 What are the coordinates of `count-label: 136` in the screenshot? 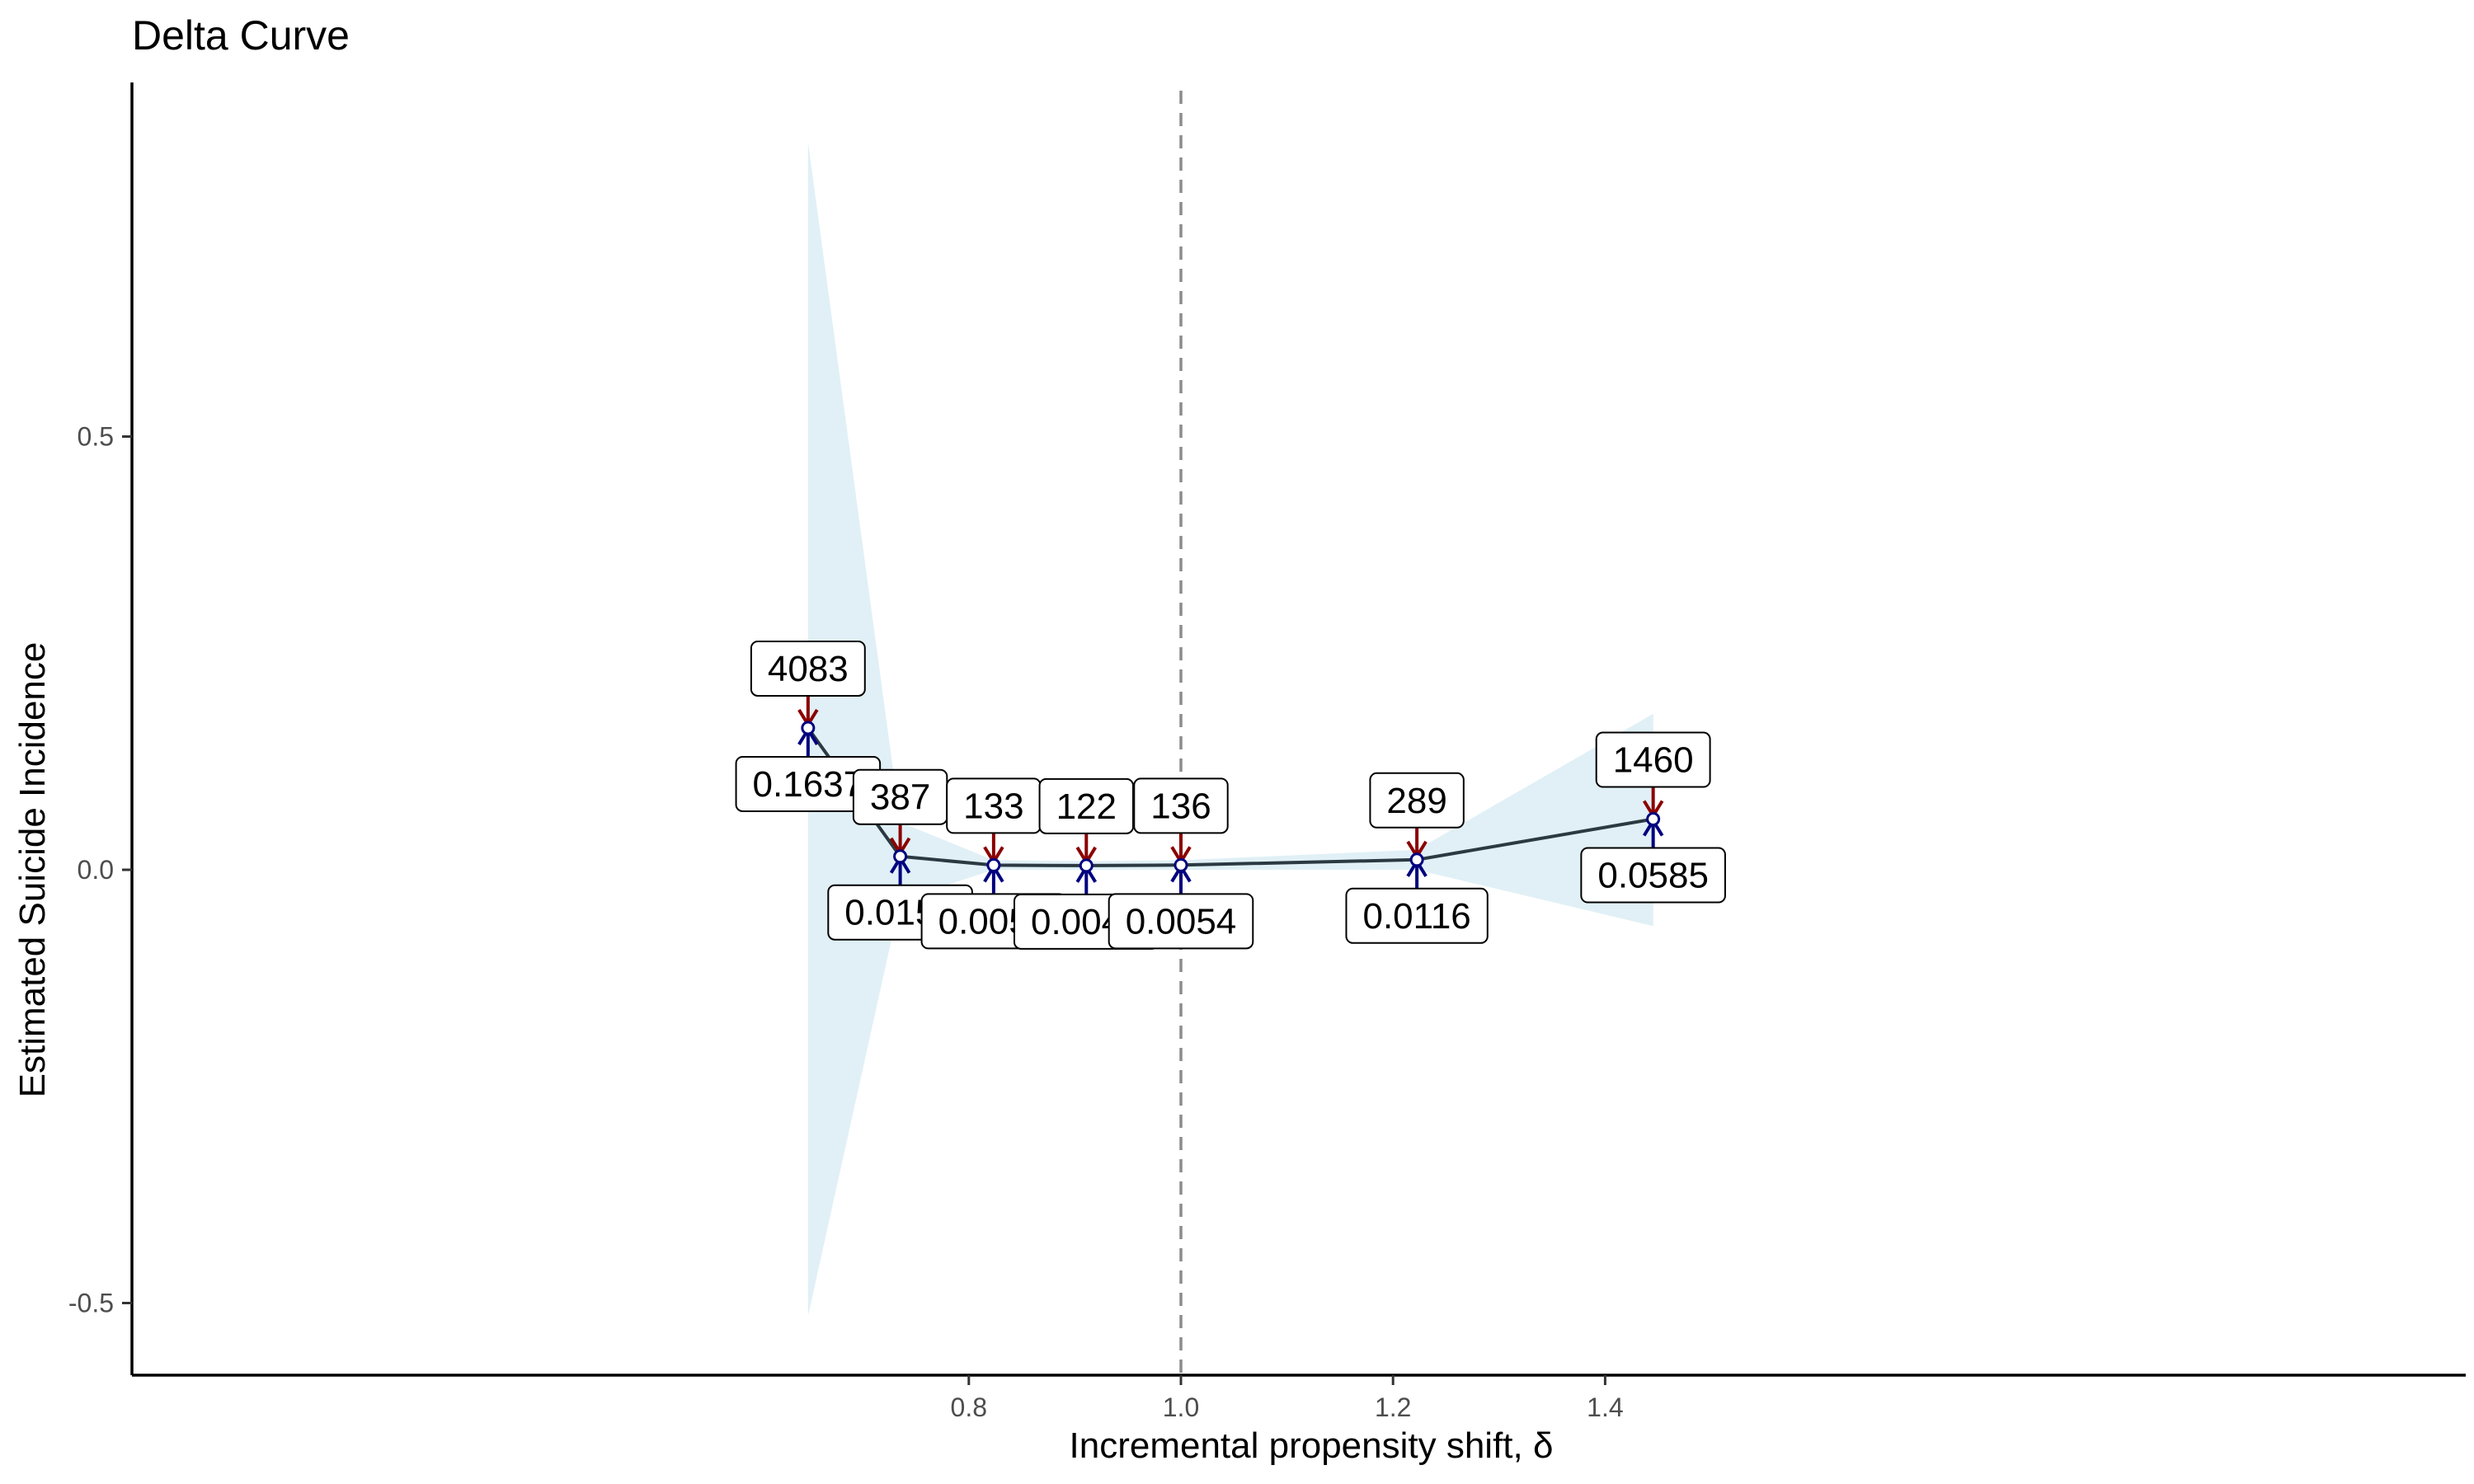 It's located at (1180, 806).